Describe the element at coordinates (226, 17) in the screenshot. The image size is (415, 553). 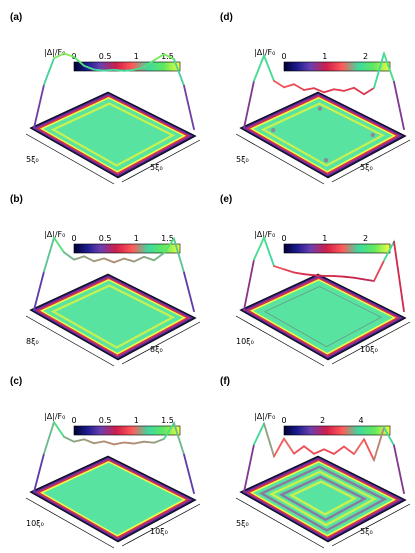
I see `panel-label: (d)` at that location.